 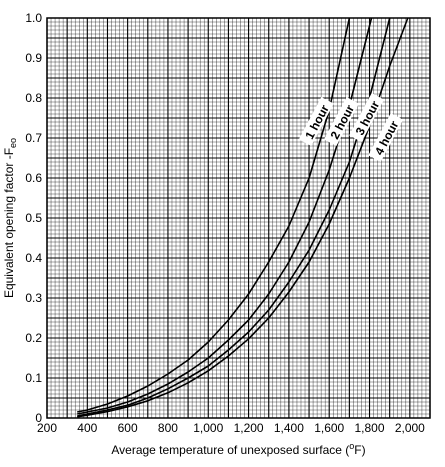 I want to click on x-tick-label: 1,200, so click(x=249, y=428).